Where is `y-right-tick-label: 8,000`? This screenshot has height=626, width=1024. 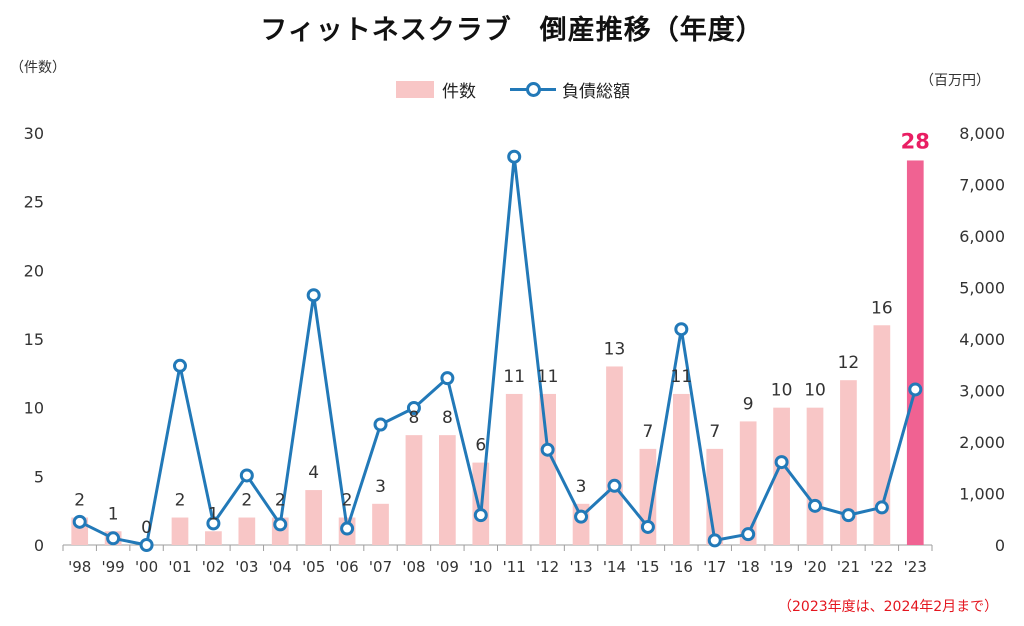 y-right-tick-label: 8,000 is located at coordinates (982, 133).